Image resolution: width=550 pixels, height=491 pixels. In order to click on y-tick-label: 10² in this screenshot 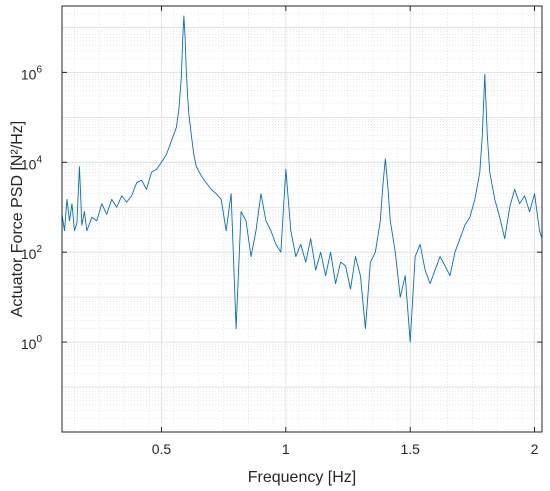, I will do `click(32, 253)`.